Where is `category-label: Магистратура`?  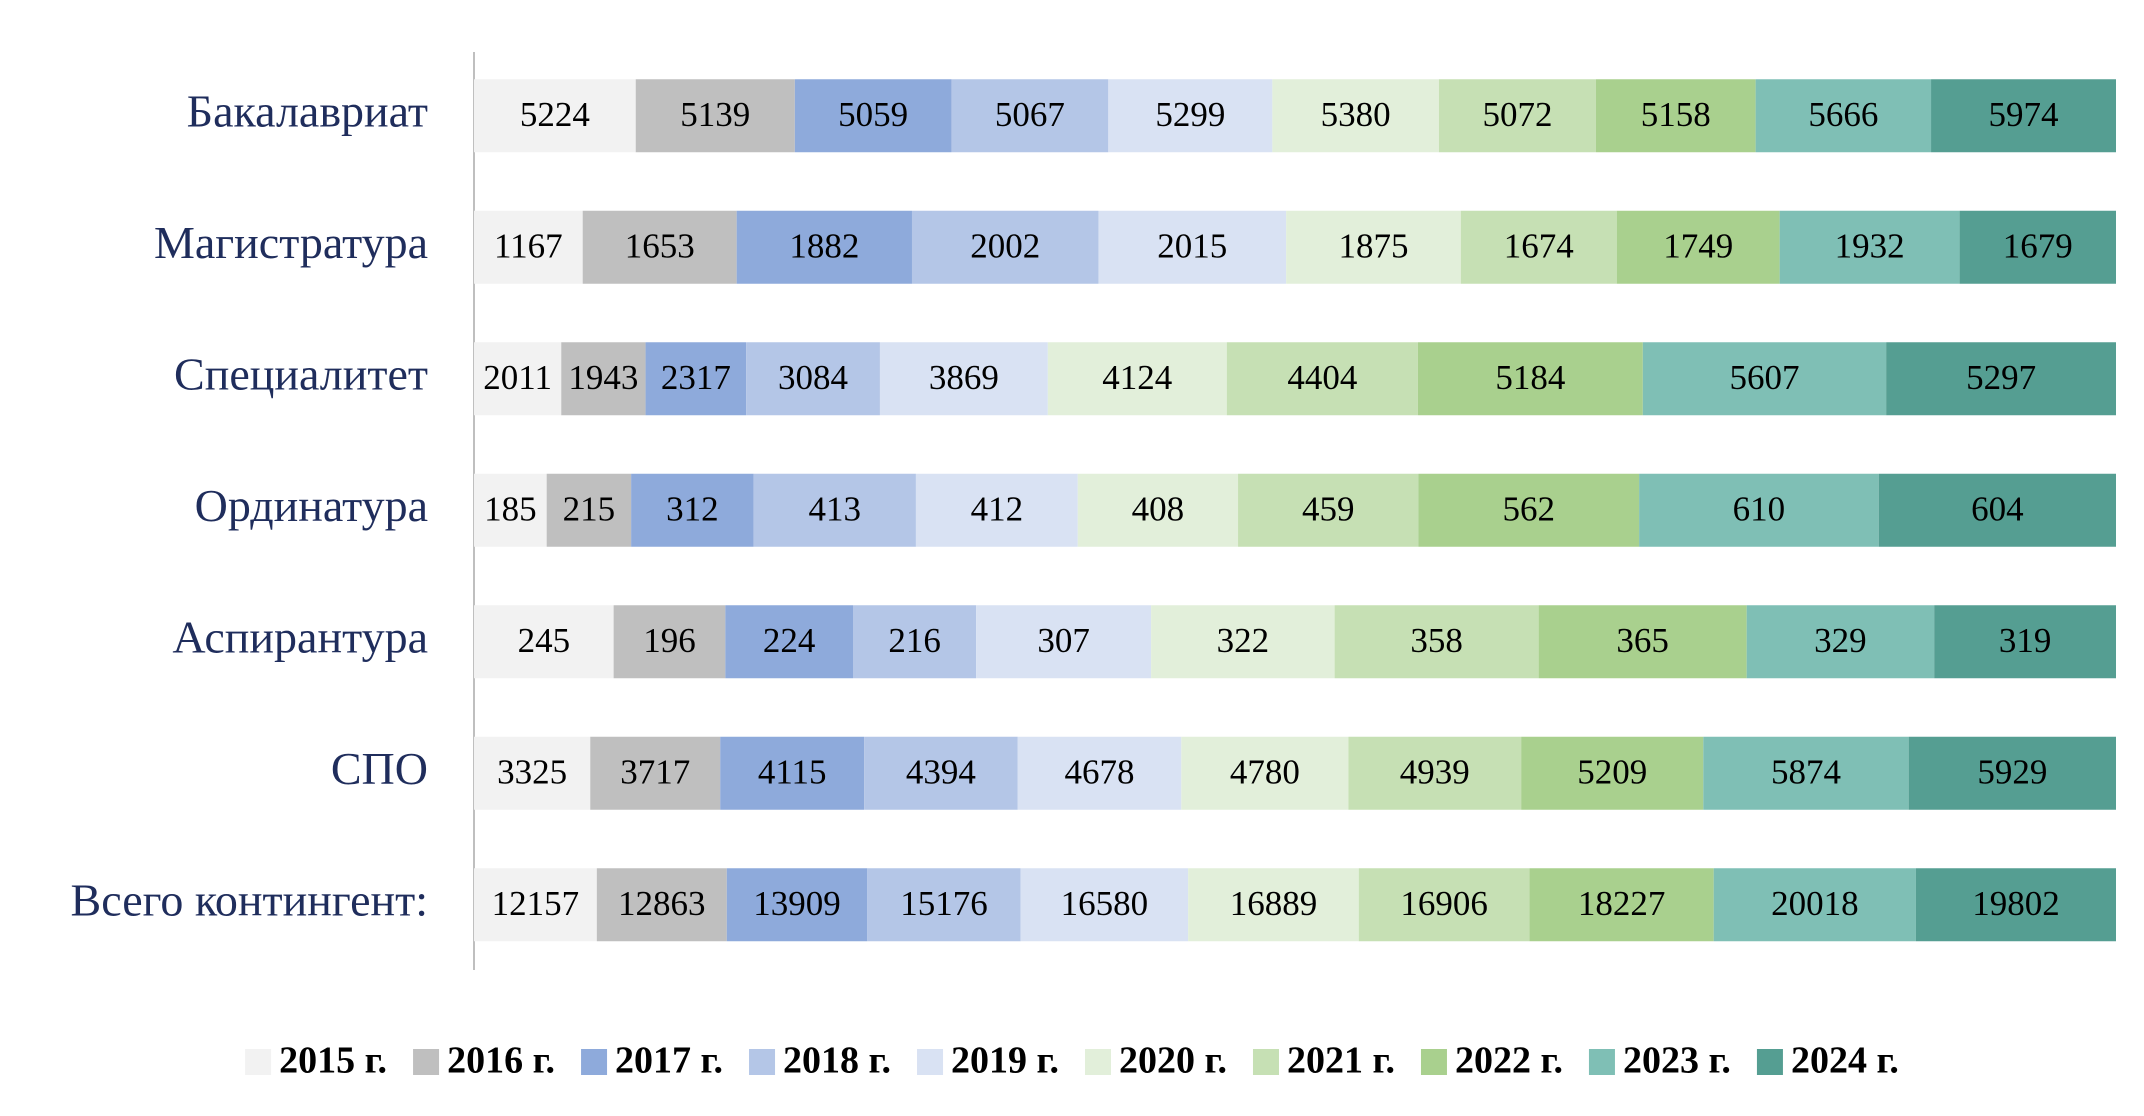
category-label: Магистратура is located at coordinates (291, 242).